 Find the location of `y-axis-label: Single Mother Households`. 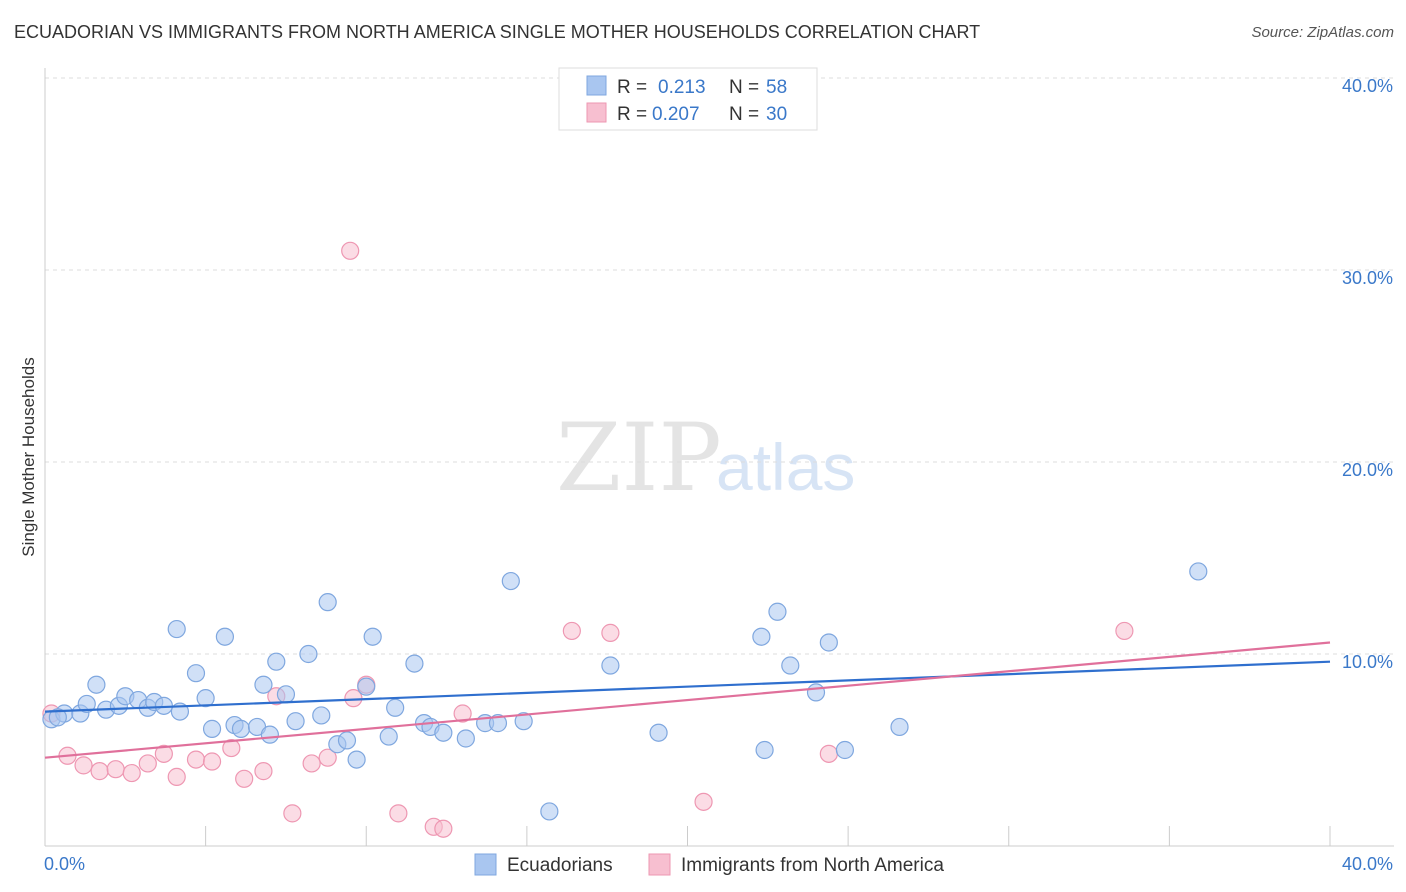

y-axis-label: Single Mother Households is located at coordinates (28, 456).